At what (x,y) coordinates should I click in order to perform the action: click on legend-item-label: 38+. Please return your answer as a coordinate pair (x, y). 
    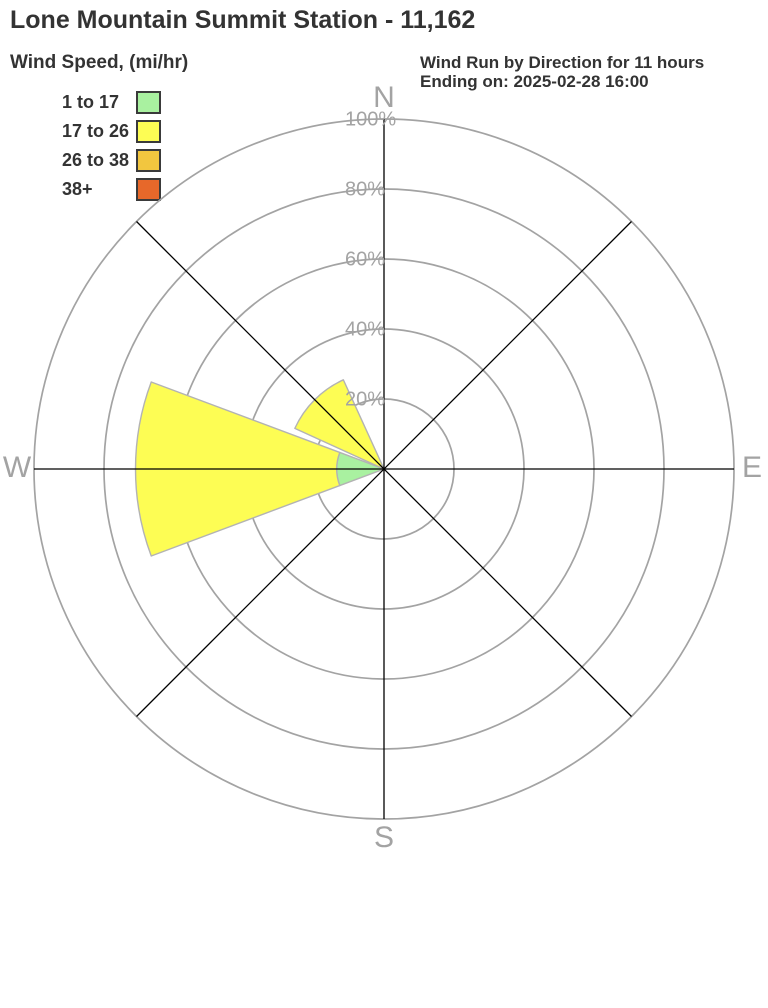
    Looking at the image, I should click on (77, 189).